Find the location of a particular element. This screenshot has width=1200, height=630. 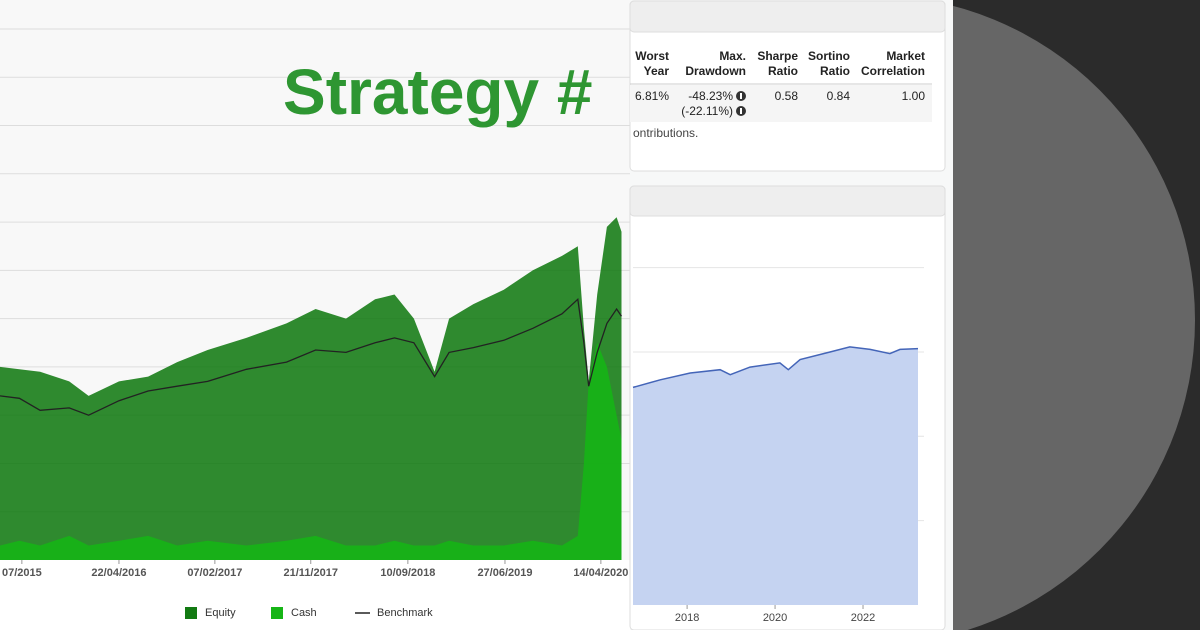

table-cell: 6.81% is located at coordinates (647, 96).